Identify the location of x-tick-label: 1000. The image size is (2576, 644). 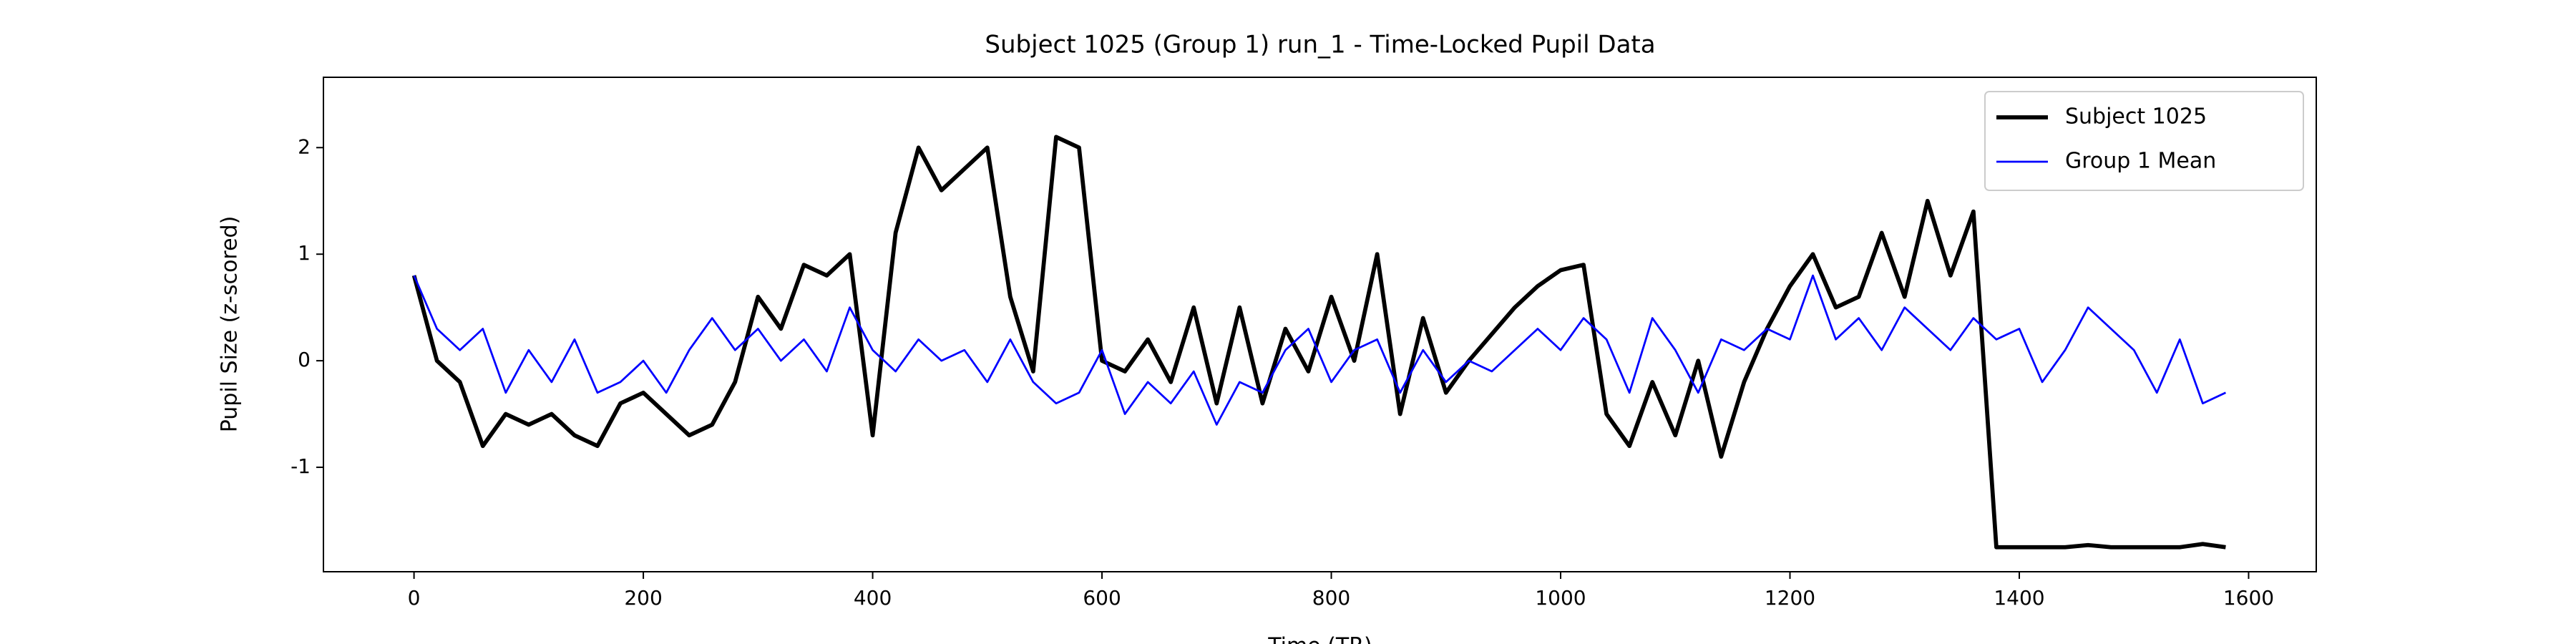
(1560, 598).